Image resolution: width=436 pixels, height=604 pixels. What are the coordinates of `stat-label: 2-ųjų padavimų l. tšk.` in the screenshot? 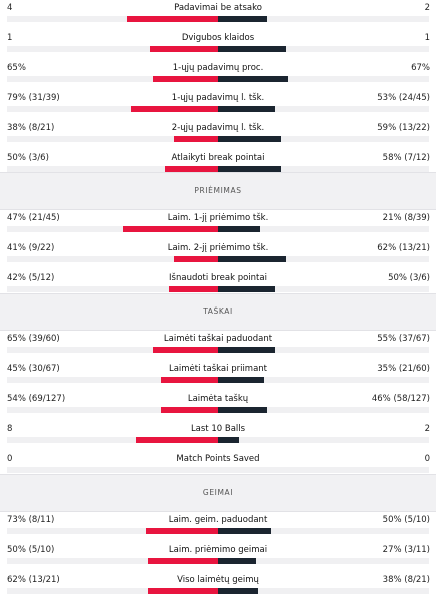 It's located at (218, 128).